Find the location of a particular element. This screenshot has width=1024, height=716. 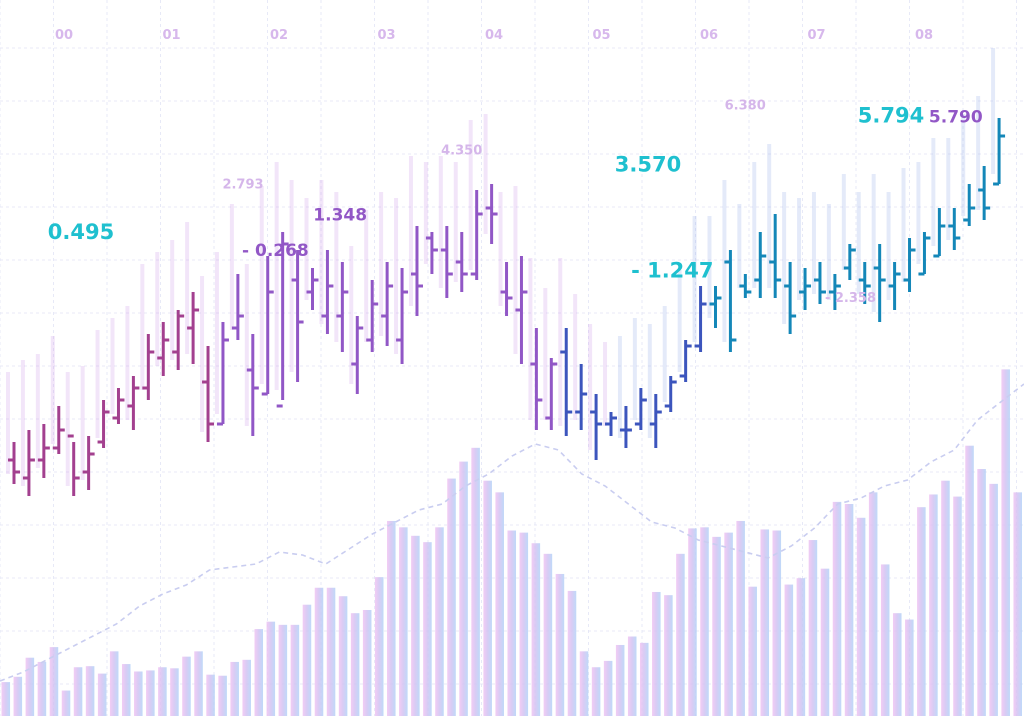

annotation-label: 4.350 is located at coordinates (461, 150).